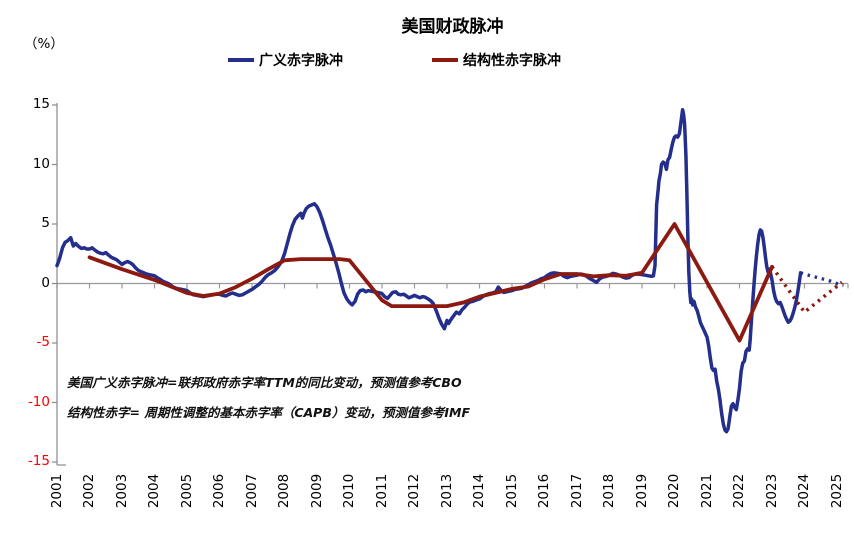 The image size is (854, 533). What do you see at coordinates (427, 60) in the screenshot?
I see `chart-legend: 广义赤字脉冲 结构性赤字脉冲` at bounding box center [427, 60].